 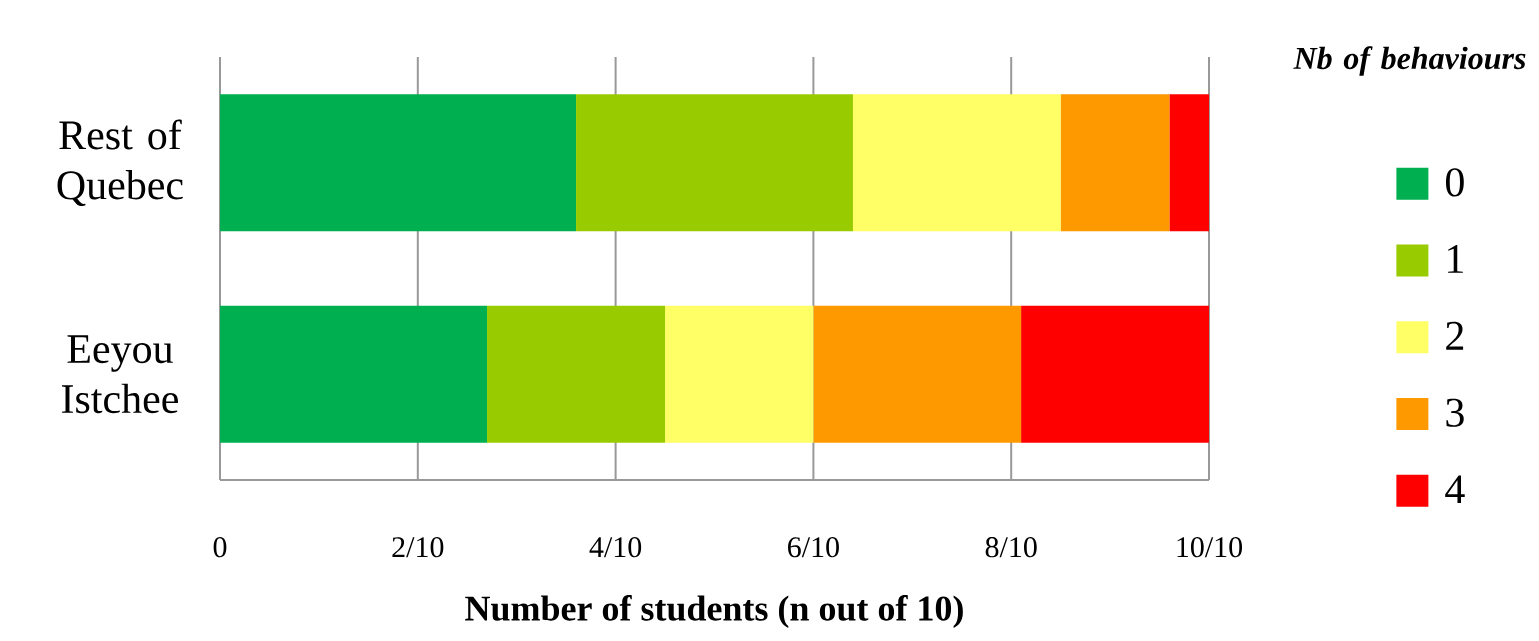 I want to click on x-tick-label: 0, so click(x=220, y=547).